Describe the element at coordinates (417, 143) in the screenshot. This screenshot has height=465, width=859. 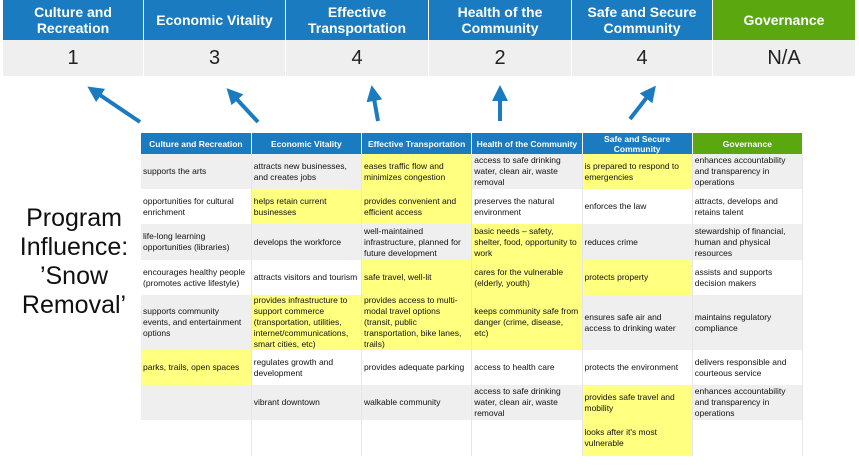
I see `table-header: Effective Transportation` at that location.